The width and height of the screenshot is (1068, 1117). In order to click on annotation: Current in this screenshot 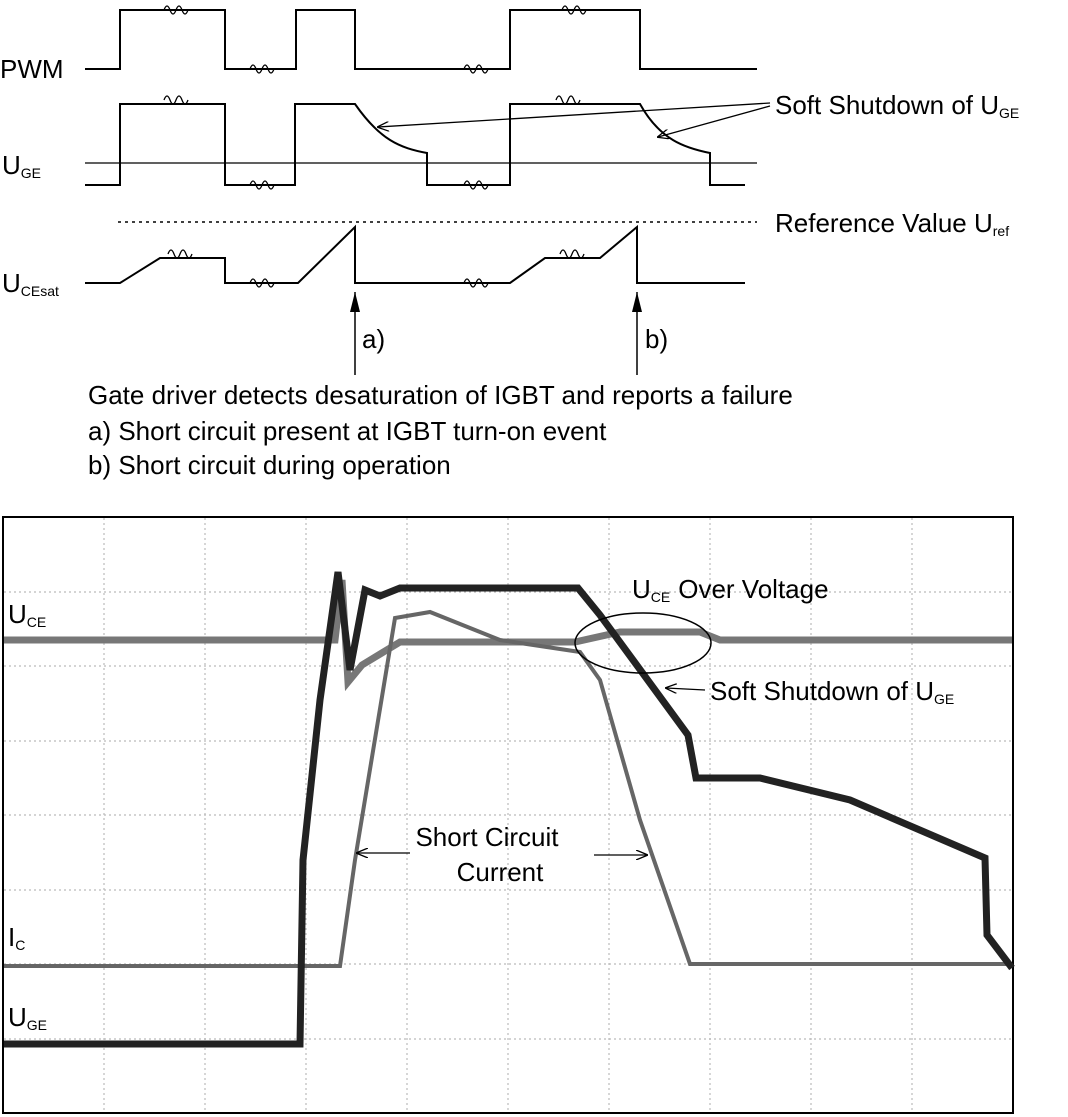, I will do `click(500, 872)`.